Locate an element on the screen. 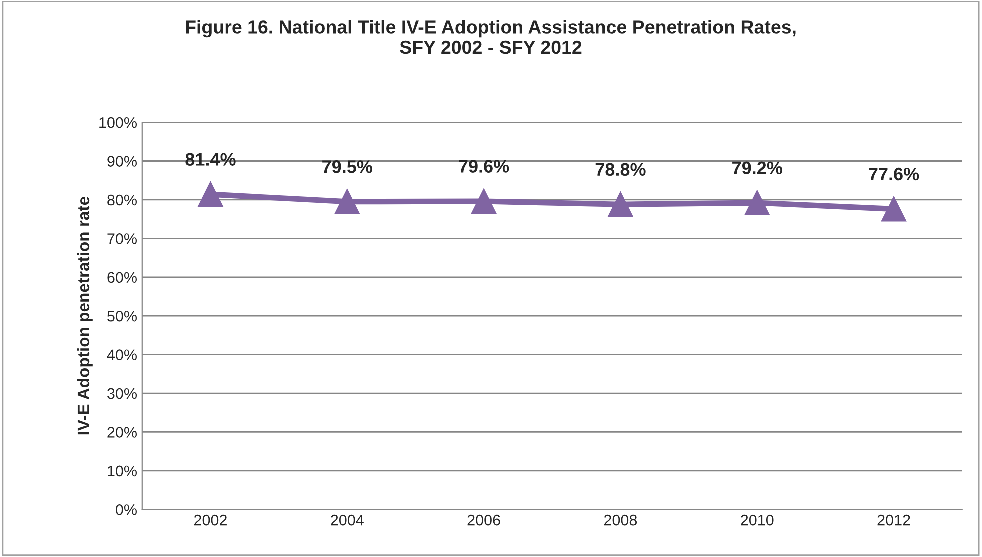  data-label: 78.8% is located at coordinates (621, 169).